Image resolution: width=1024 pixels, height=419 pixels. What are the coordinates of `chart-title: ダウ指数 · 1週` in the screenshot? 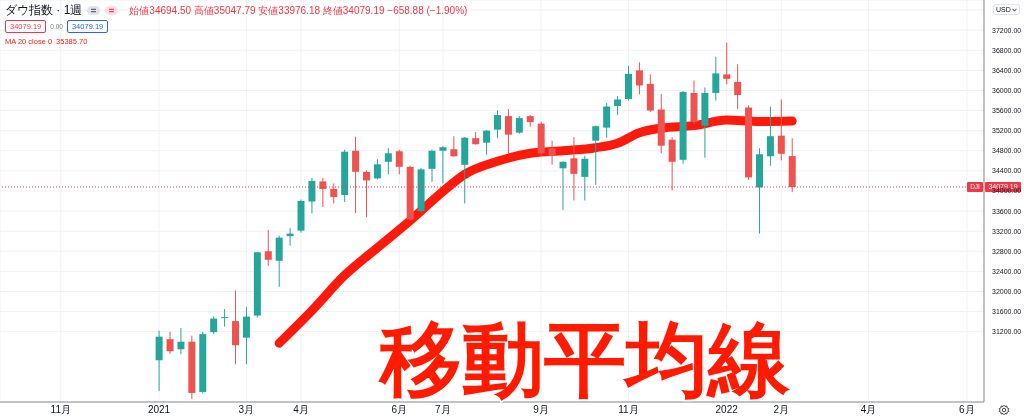 It's located at (44, 10).